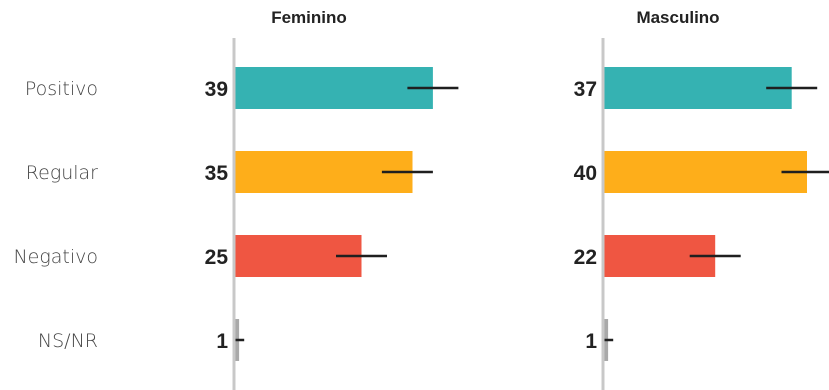 This screenshot has height=390, width=829. Describe the element at coordinates (68, 341) in the screenshot. I see `category-label-ns-nr: NS/NR` at that location.